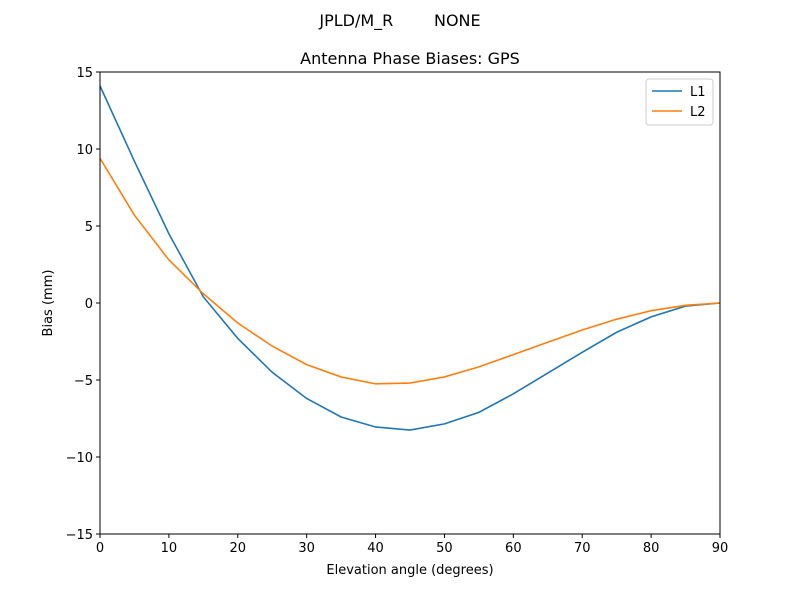  I want to click on y-tick-label: 0, so click(89, 304).